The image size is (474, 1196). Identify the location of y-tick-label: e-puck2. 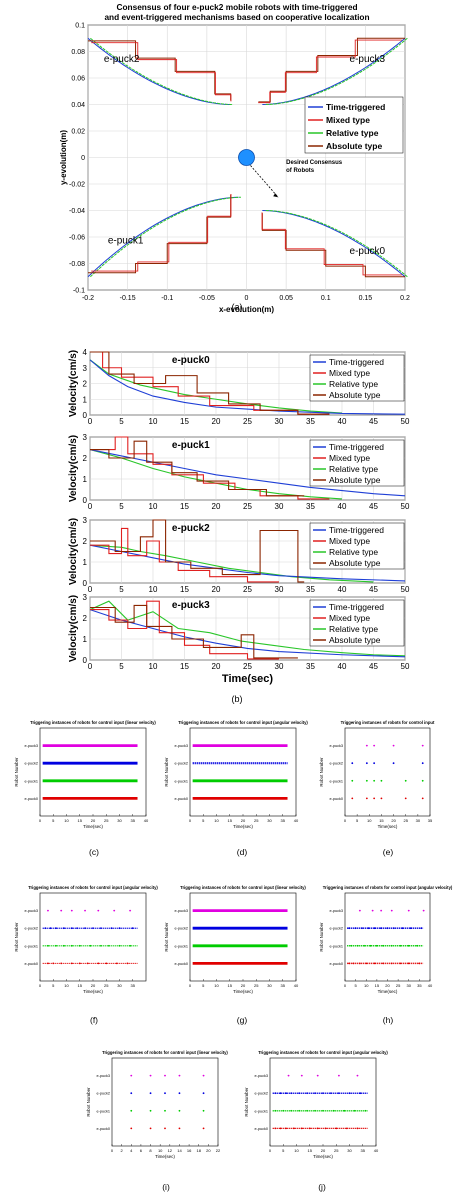
(261, 1094).